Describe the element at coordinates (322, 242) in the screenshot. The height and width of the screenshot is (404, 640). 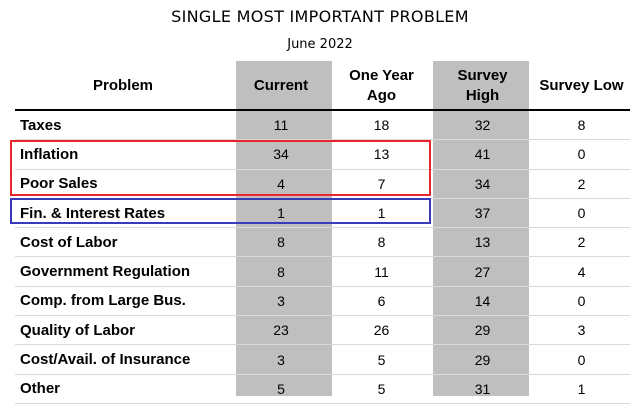
I see `table-row: Cost of Labor 8 8 13 2` at that location.